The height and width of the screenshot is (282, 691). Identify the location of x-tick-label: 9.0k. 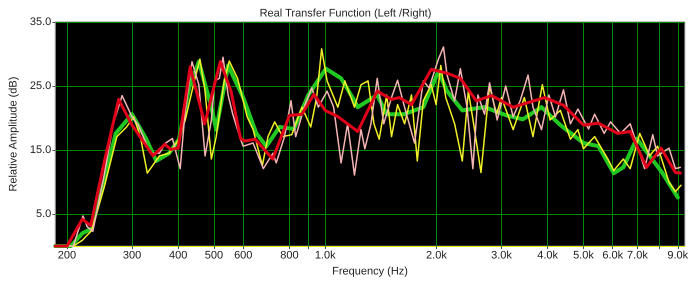
(678, 256).